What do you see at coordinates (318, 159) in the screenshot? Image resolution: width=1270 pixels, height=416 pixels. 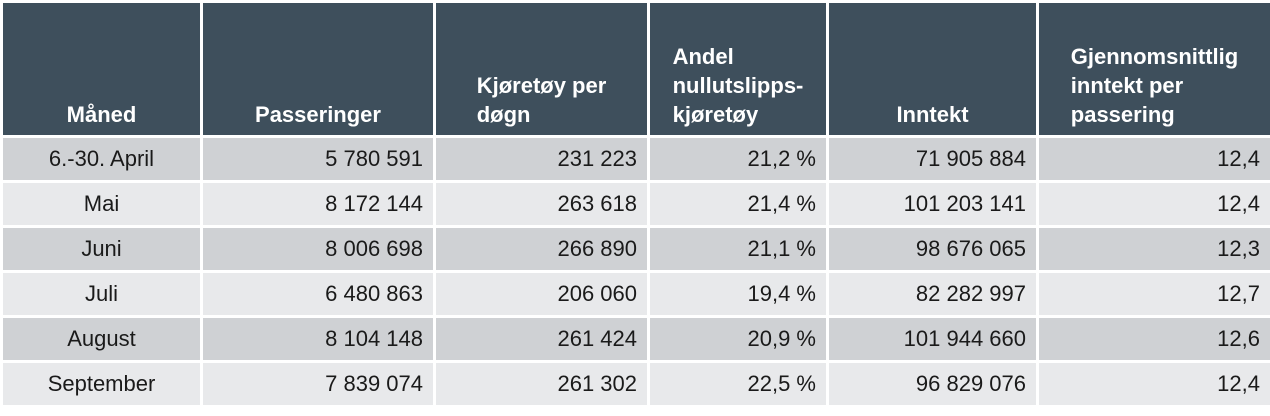 I see `table-cell: 5 780 591` at bounding box center [318, 159].